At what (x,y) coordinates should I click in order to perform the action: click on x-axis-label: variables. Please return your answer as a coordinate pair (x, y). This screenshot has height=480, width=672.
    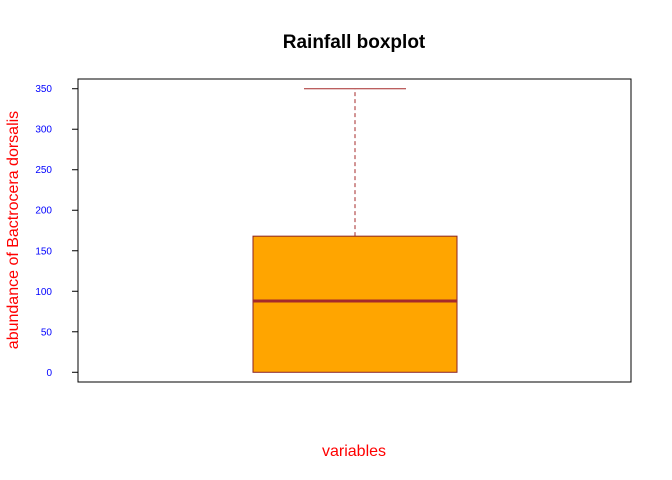
    Looking at the image, I should click on (354, 451).